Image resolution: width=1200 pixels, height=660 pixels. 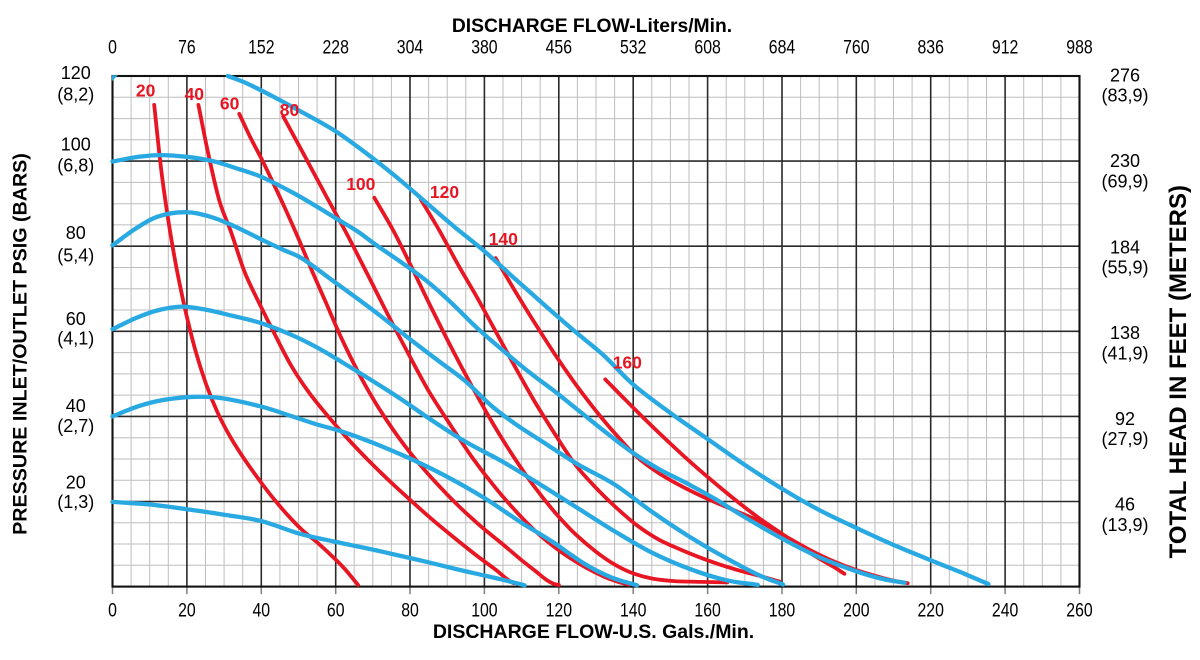 What do you see at coordinates (336, 48) in the screenshot?
I see `svg-text: 228` at bounding box center [336, 48].